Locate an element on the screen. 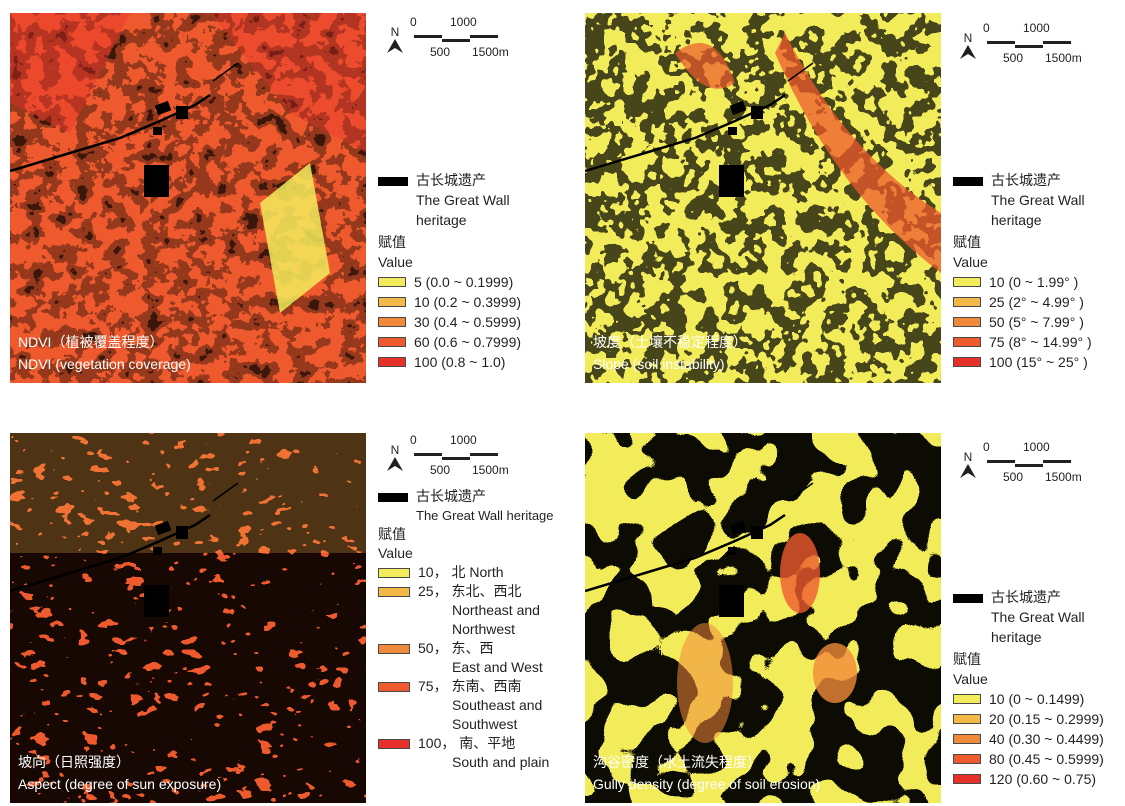 This screenshot has width=1125, height=806. legend-item: 75， 东南、西南 is located at coordinates (478, 686).